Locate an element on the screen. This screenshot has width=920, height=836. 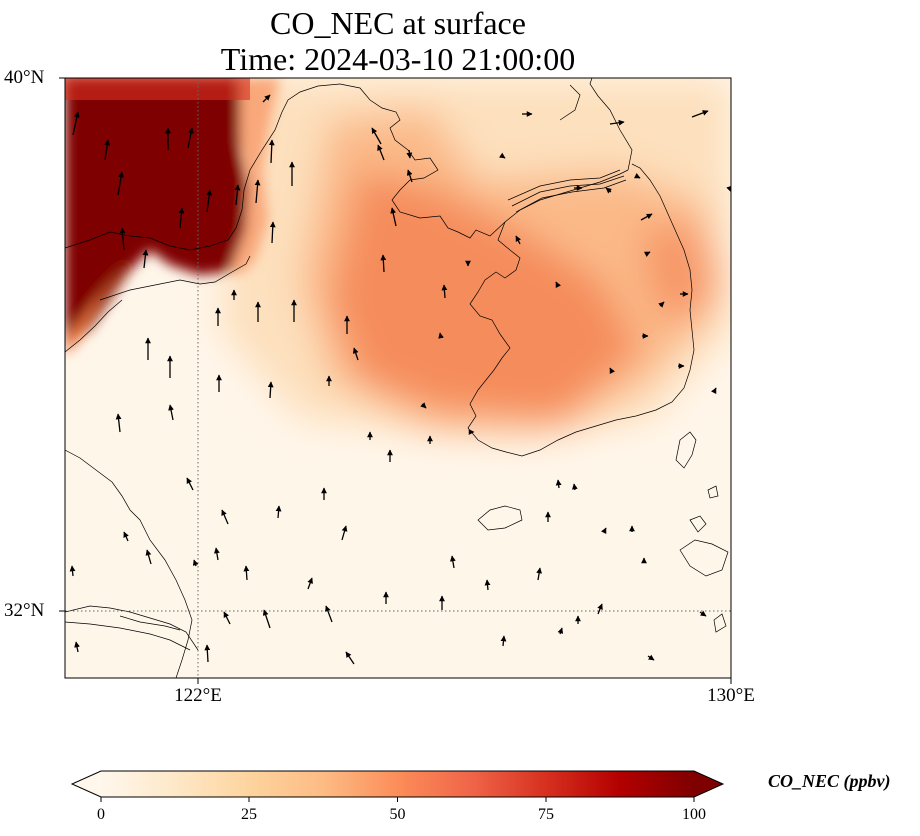
colorbar-extend-high is located at coordinates (708, 784).